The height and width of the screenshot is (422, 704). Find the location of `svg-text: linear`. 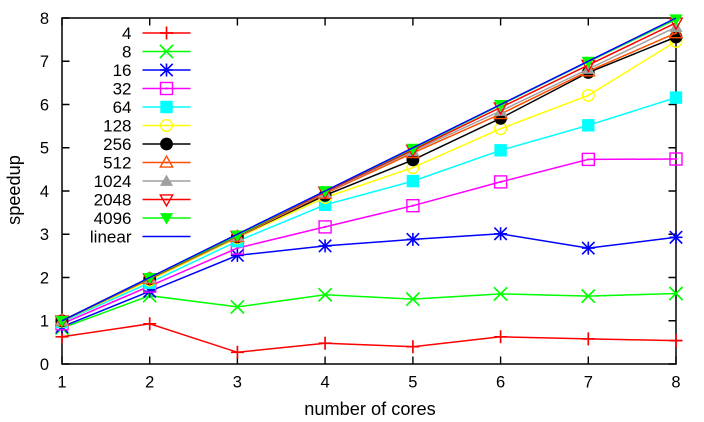

svg-text: linear is located at coordinates (111, 236).